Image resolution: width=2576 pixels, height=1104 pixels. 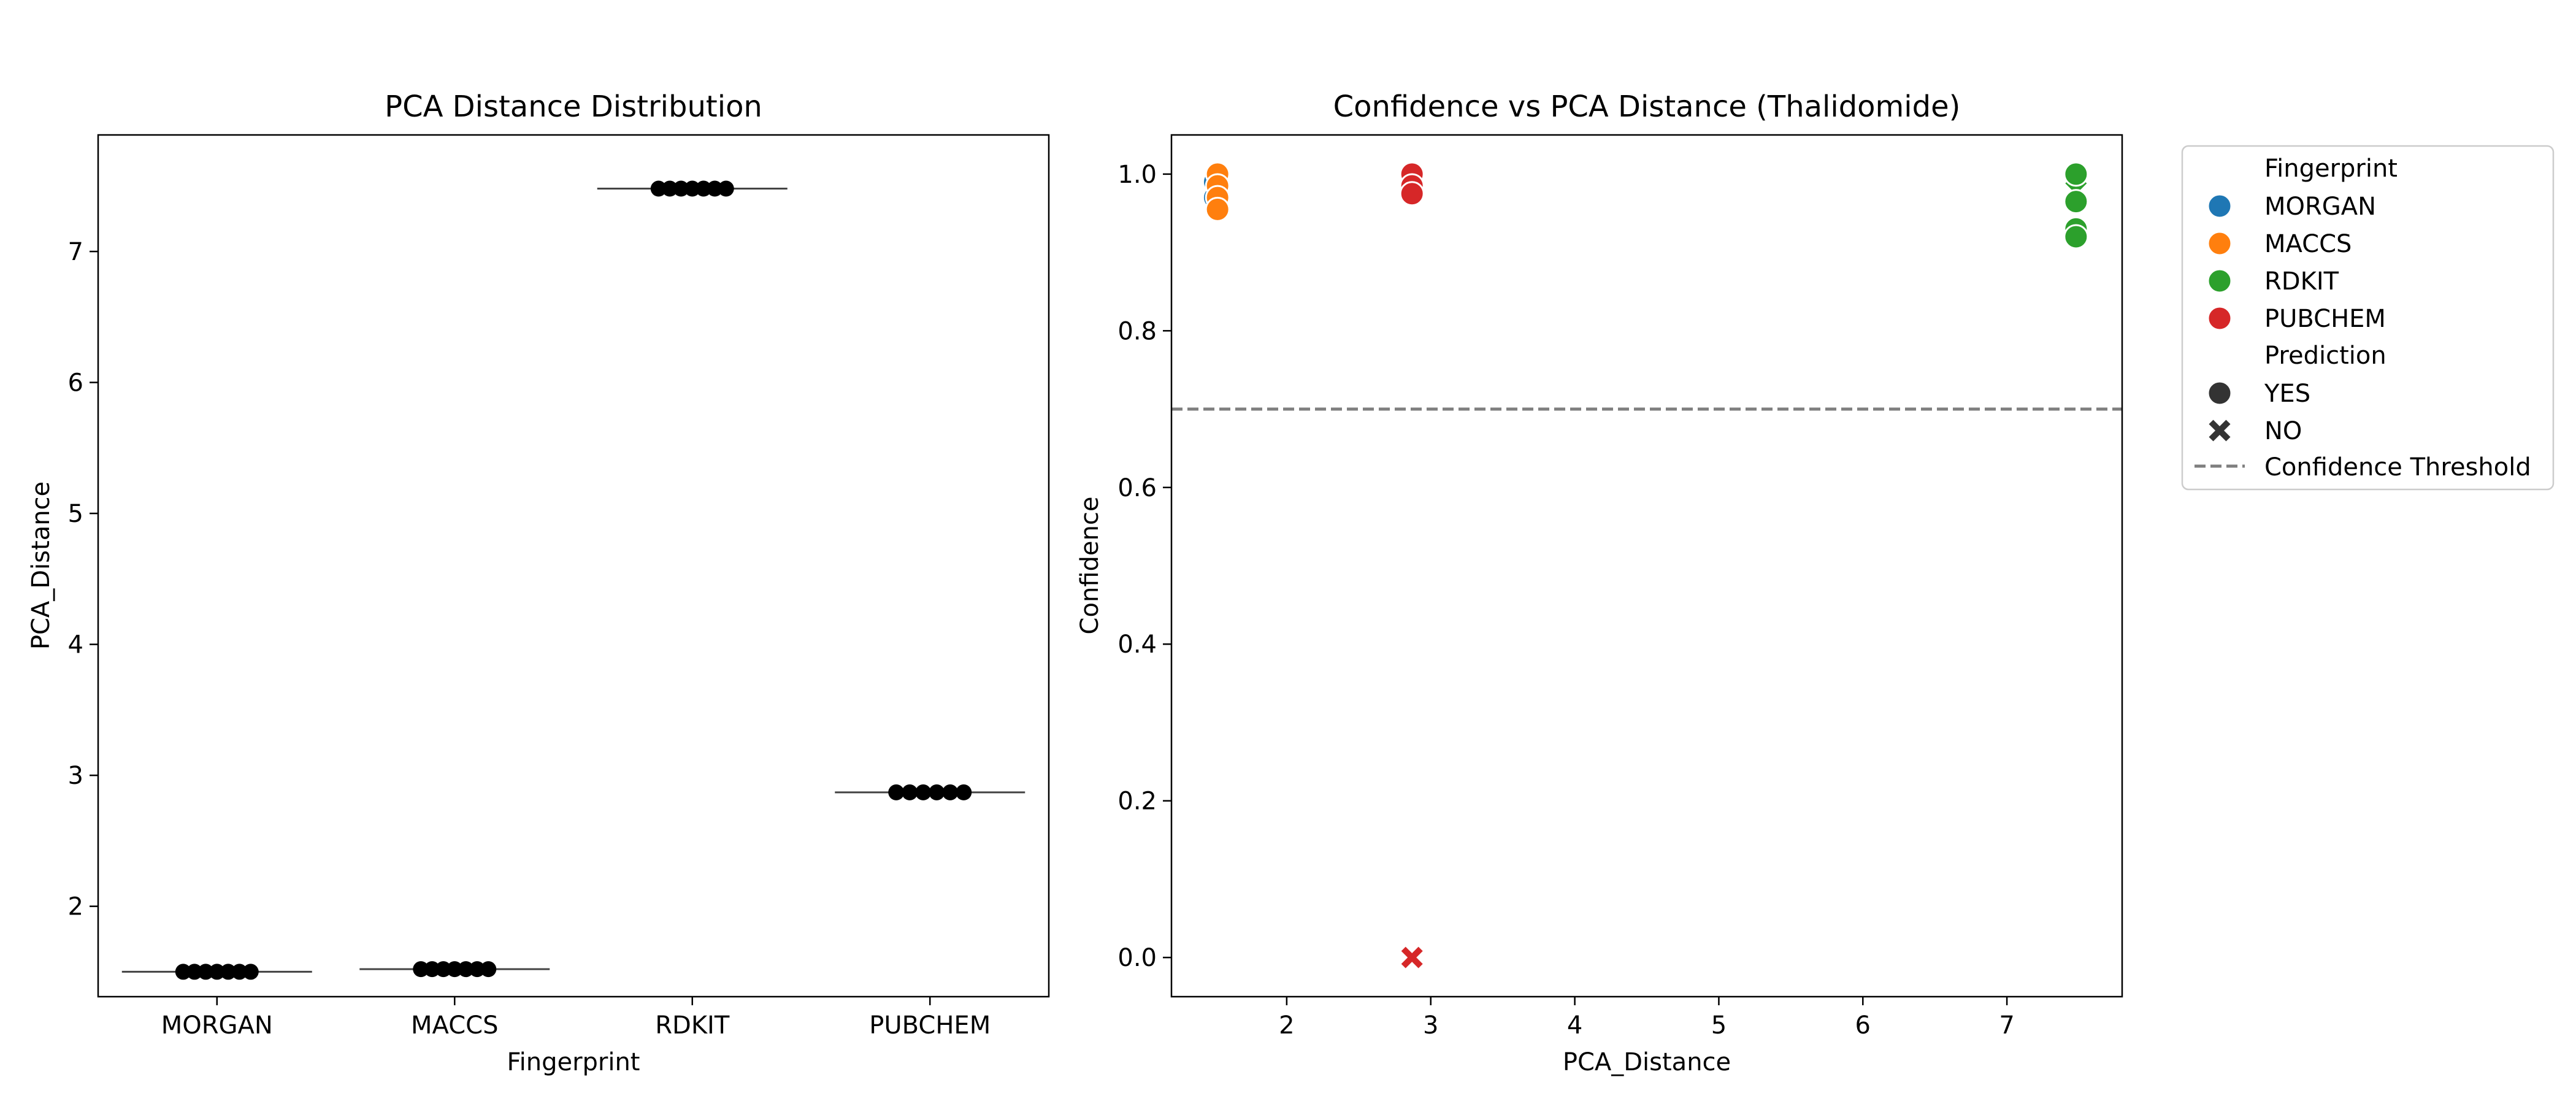 I want to click on right-chart-title: Confidence vs PCA Distance (Thalidomide), so click(x=1647, y=107).